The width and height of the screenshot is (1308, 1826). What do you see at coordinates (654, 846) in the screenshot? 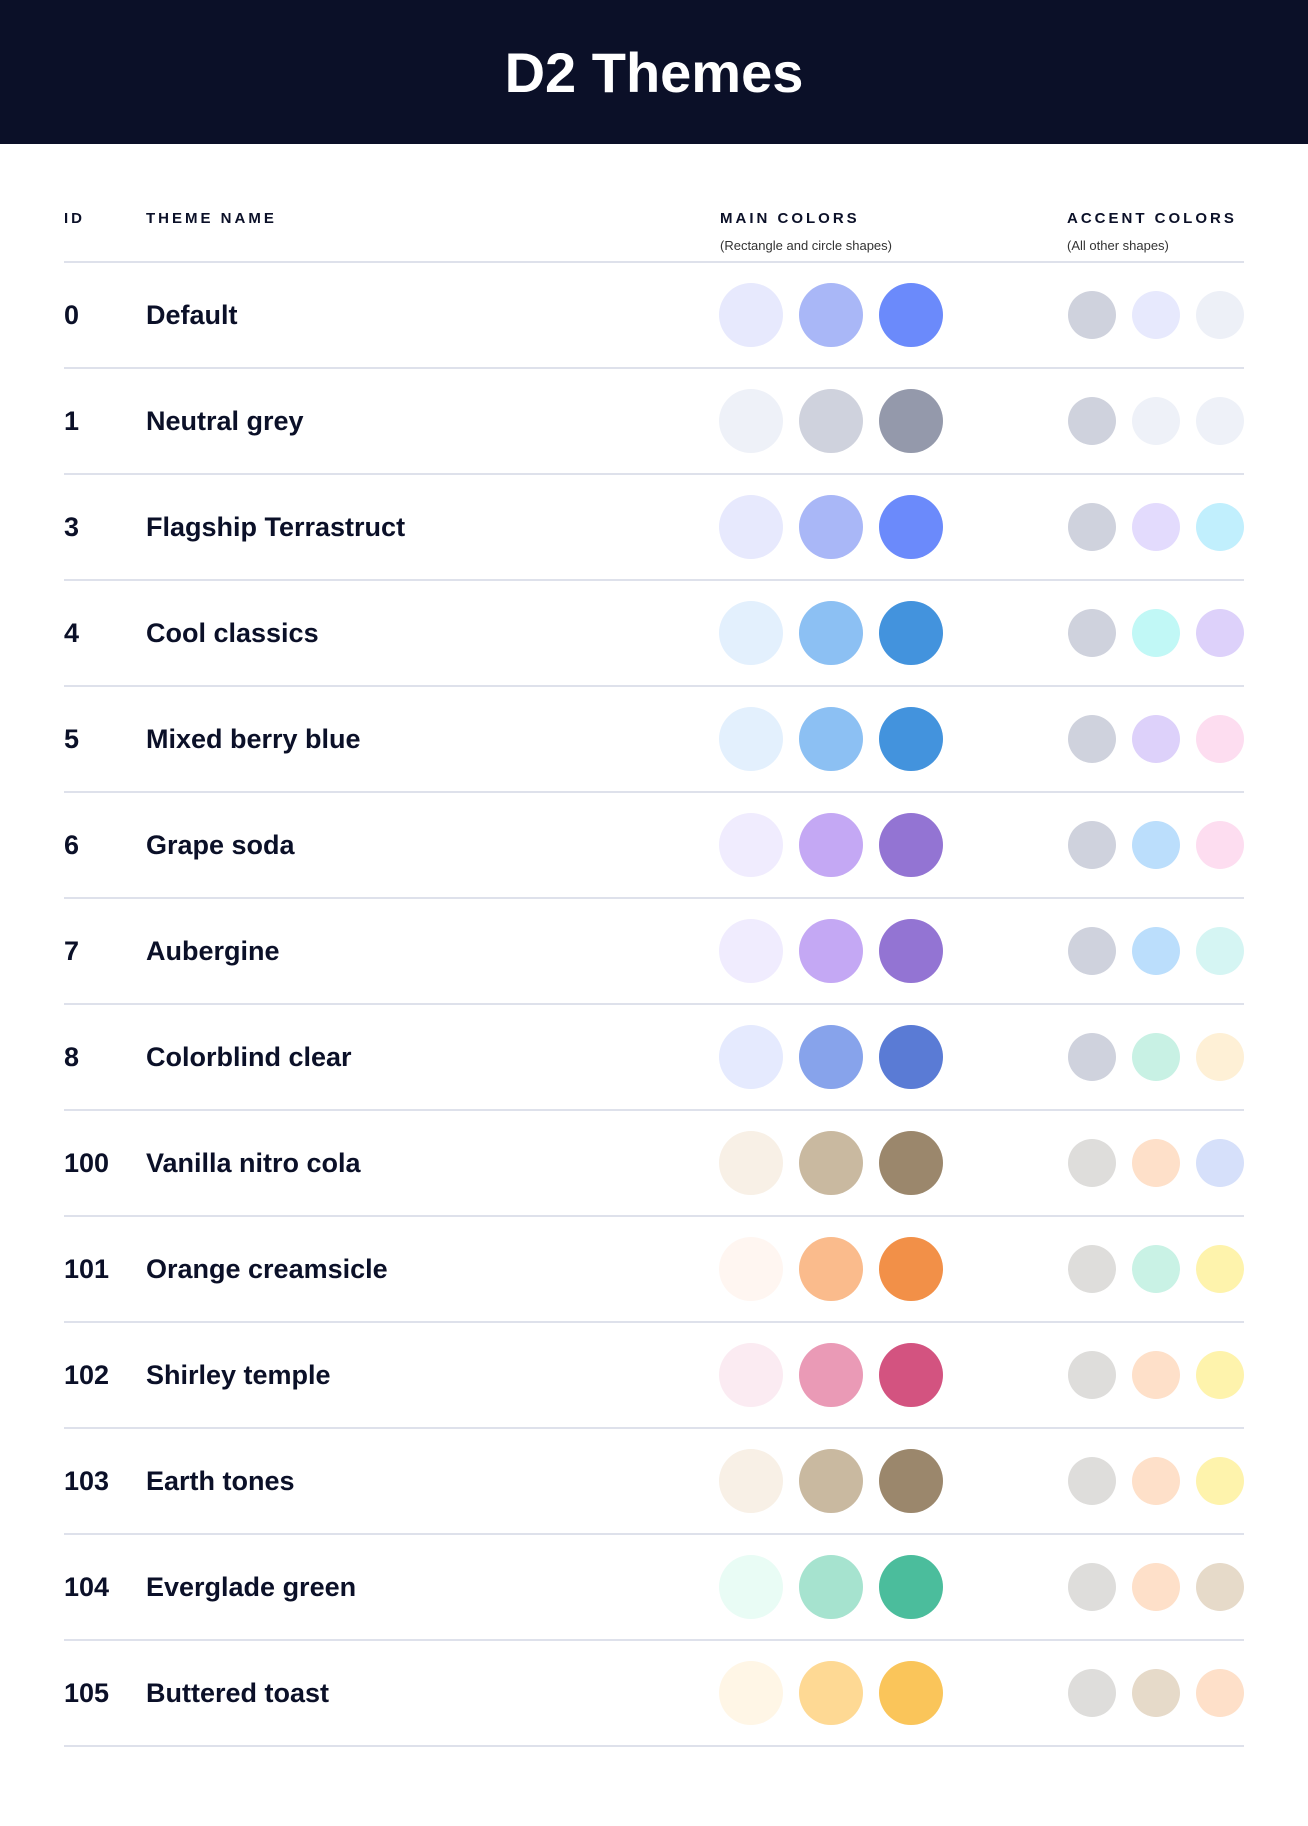
I see `table-row: 6 Grape soda` at bounding box center [654, 846].